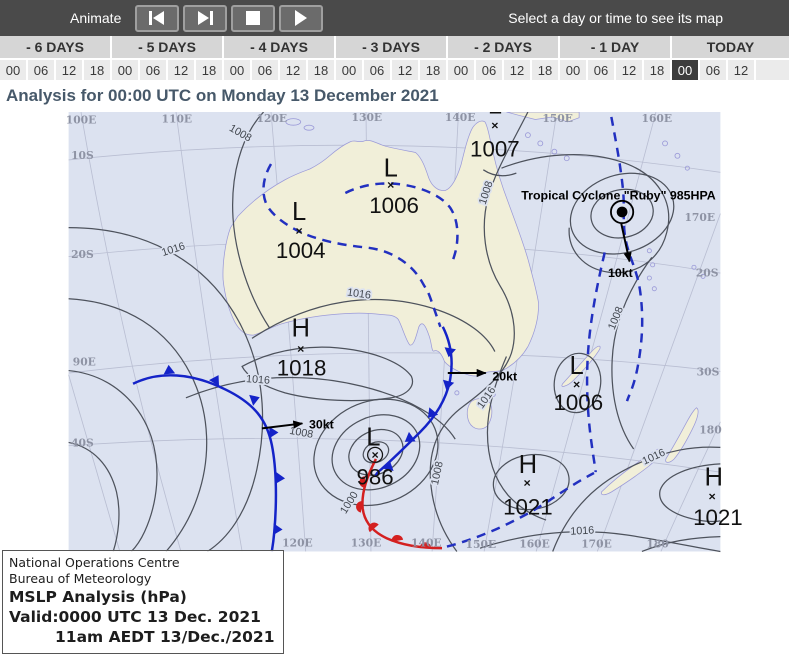 The width and height of the screenshot is (789, 654). Describe the element at coordinates (82, 155) in the screenshot. I see `coord-label: 10S` at that location.